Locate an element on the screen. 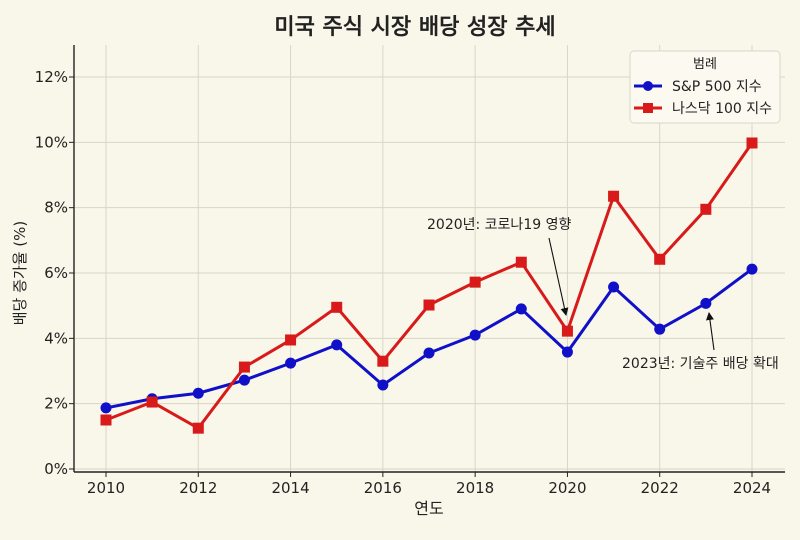 The image size is (800, 540). x-tick-label: 2022 is located at coordinates (660, 488).